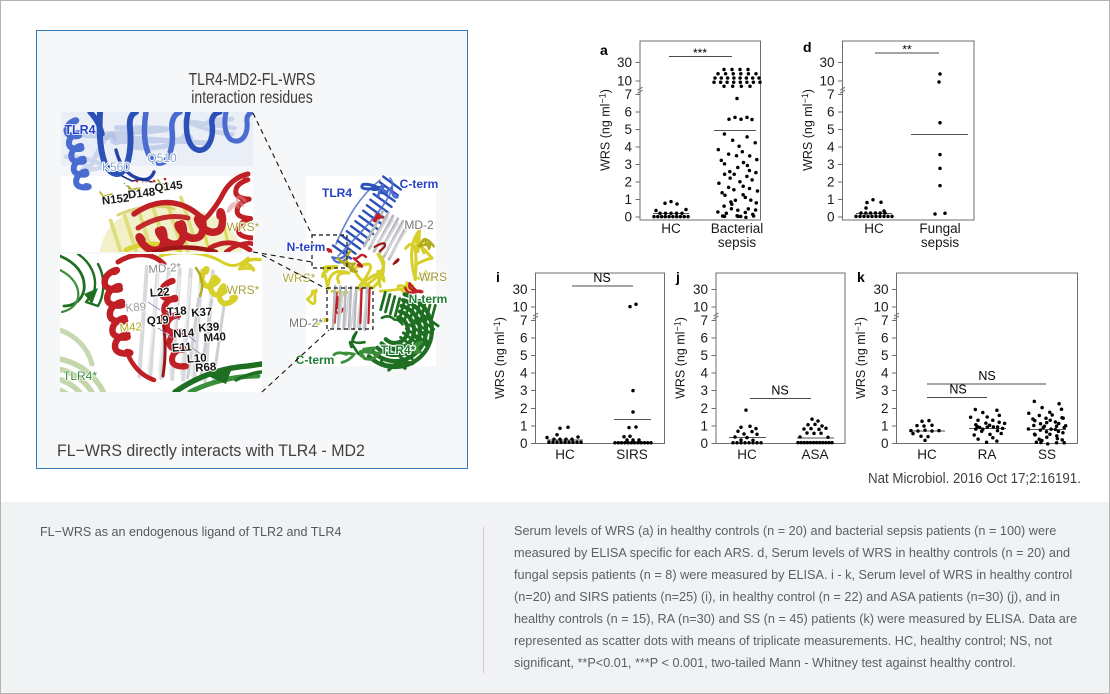 The width and height of the screenshot is (1110, 694). I want to click on svg-text: M40, so click(214, 338).